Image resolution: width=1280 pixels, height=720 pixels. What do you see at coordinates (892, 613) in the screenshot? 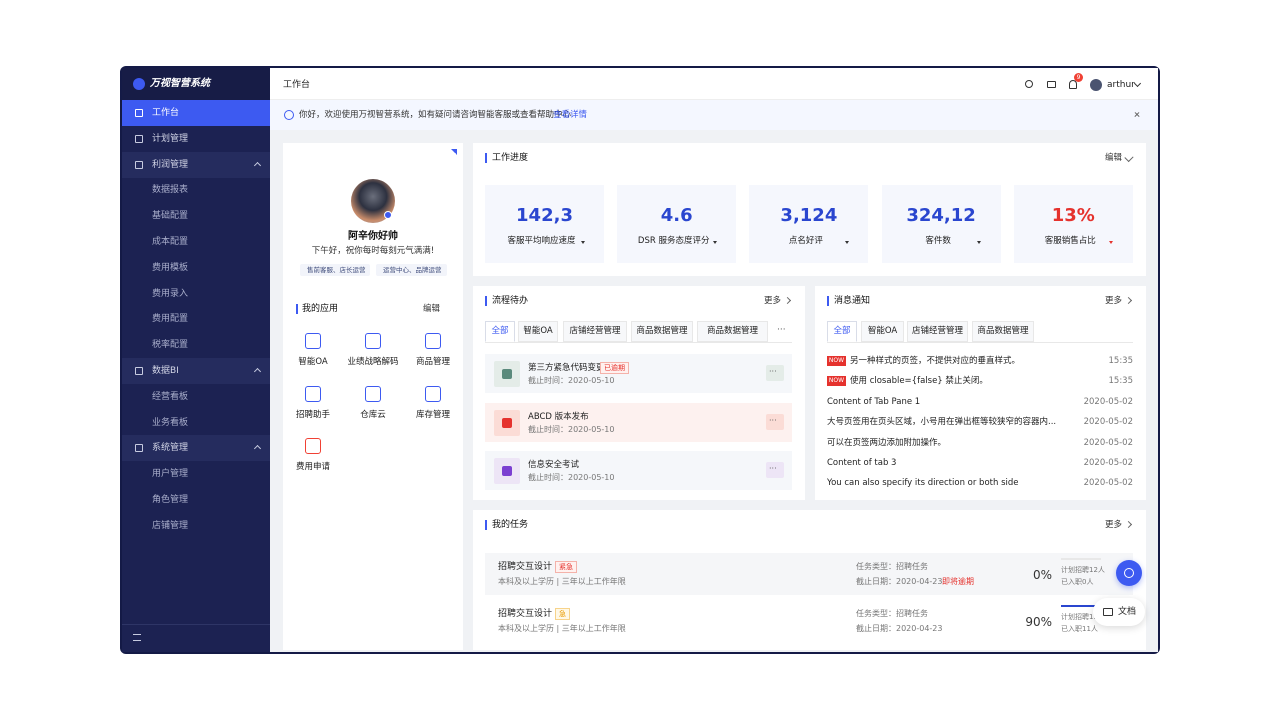
I see `task-type: 任务类型：招聘任务` at bounding box center [892, 613].